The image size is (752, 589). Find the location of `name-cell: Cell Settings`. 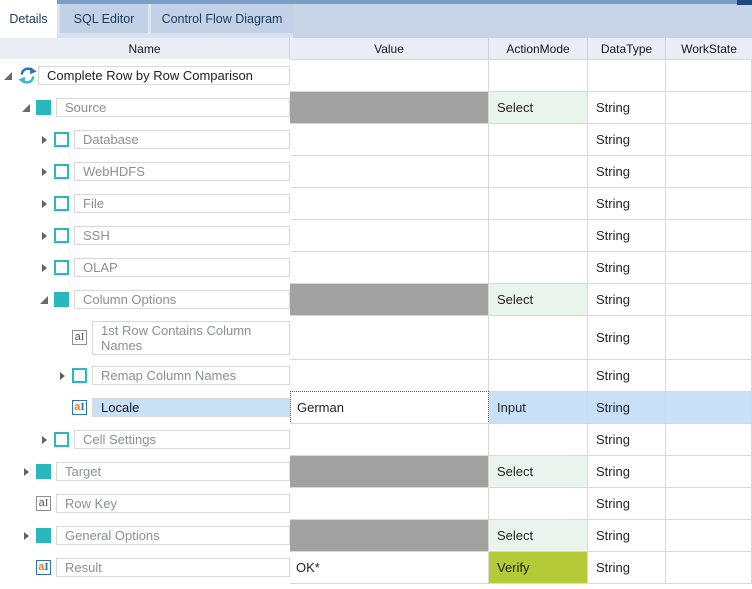

name-cell: Cell Settings is located at coordinates (182, 439).